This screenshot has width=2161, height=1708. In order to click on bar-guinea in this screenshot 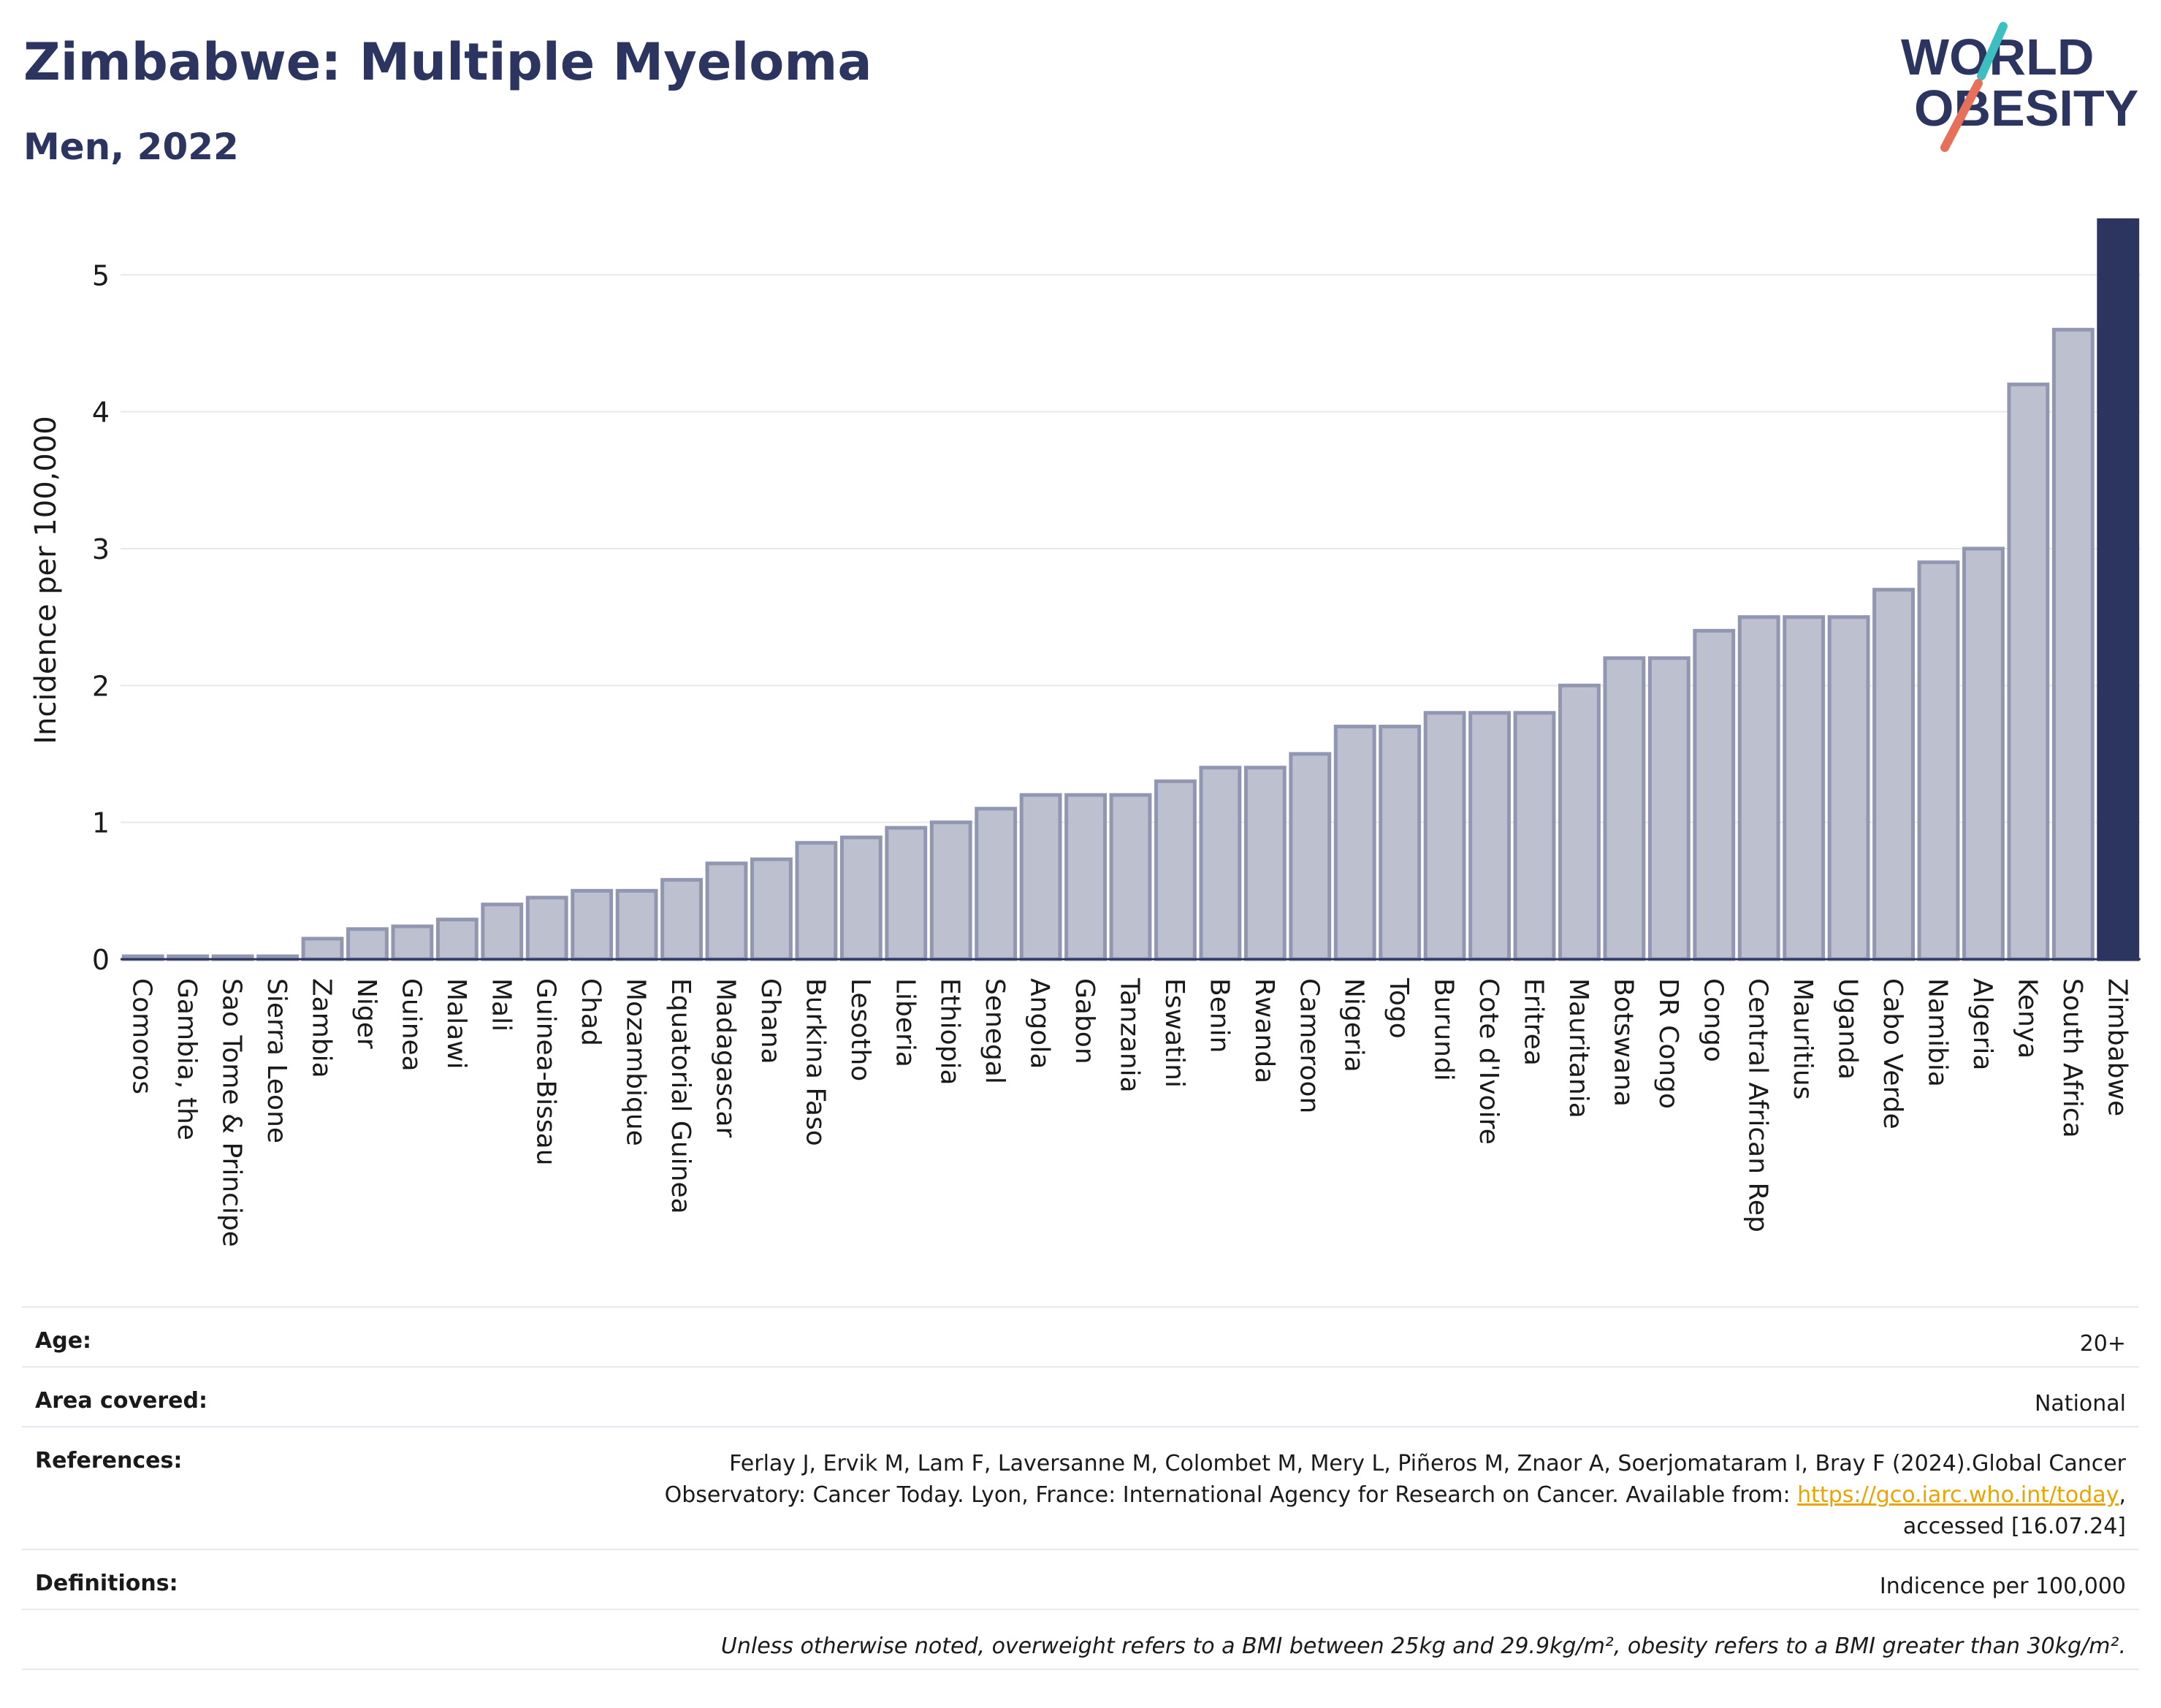, I will do `click(412, 943)`.